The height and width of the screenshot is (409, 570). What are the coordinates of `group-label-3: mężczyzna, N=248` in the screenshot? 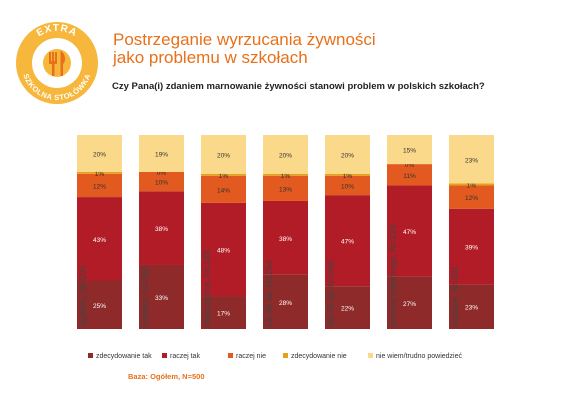 It's located at (207, 288).